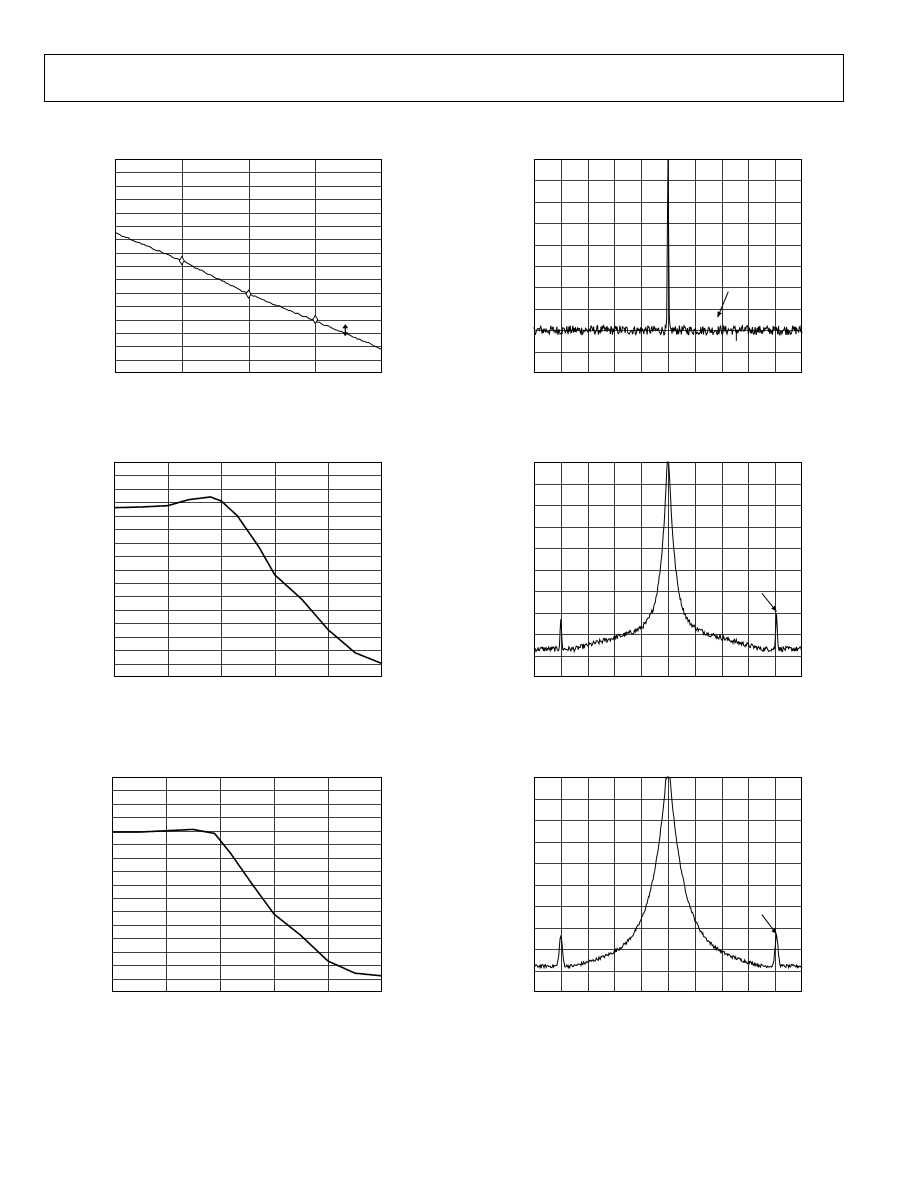 This screenshot has width=918, height=1188. I want to click on marker-arrow-head-down, so click(345, 334).